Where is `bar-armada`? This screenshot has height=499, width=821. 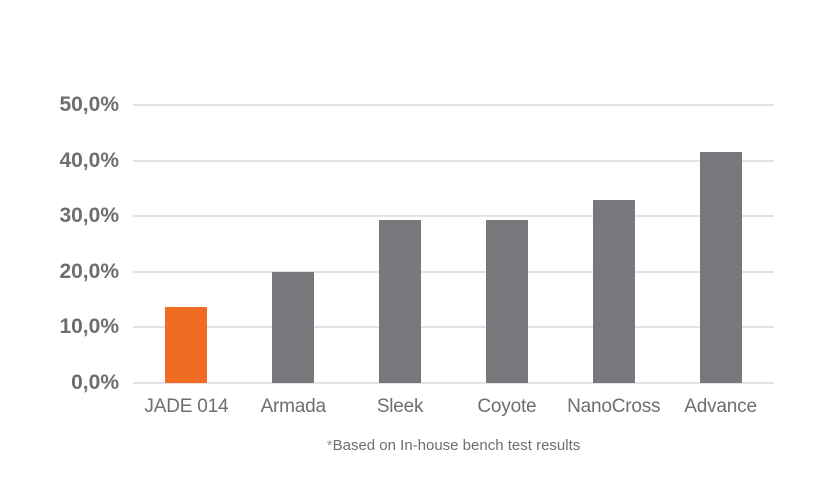
bar-armada is located at coordinates (293, 327).